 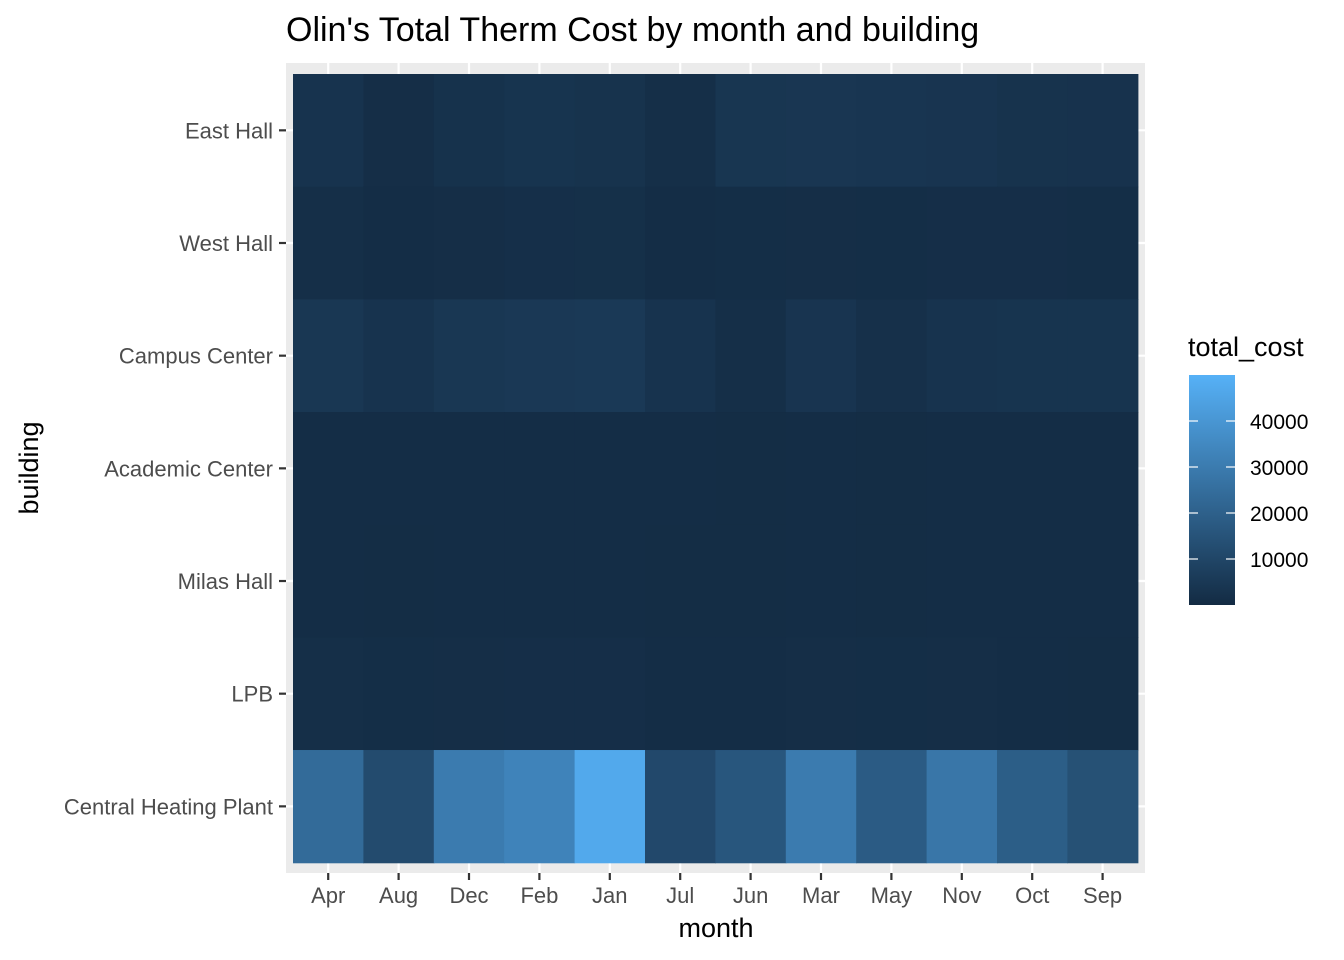 What do you see at coordinates (168, 806) in the screenshot?
I see `y-tick-label: Central Heating Plant` at bounding box center [168, 806].